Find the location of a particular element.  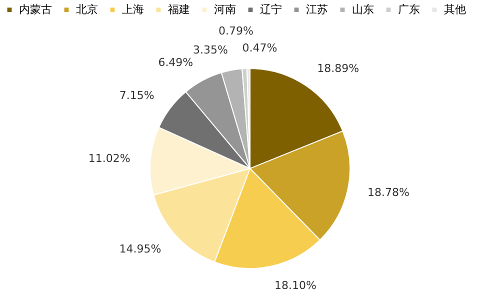

legend-label: 北京 is located at coordinates (87, 9).